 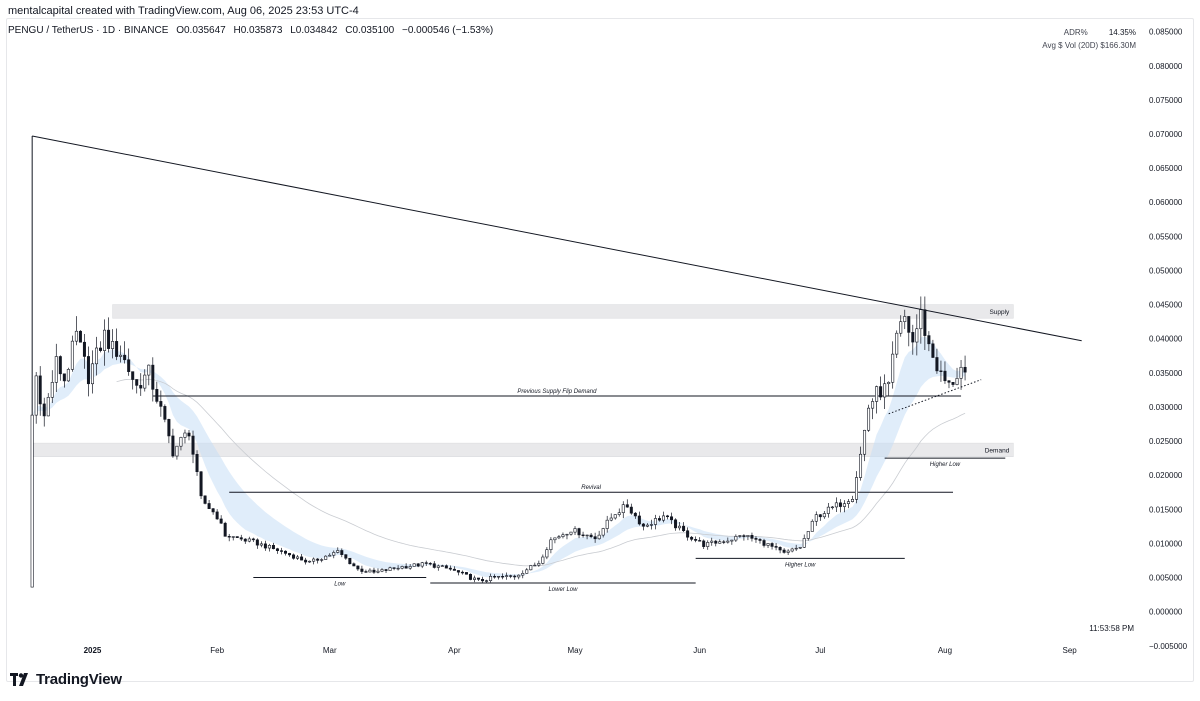 What do you see at coordinates (1166, 578) in the screenshot?
I see `y-tick-label: 0.005000` at bounding box center [1166, 578].